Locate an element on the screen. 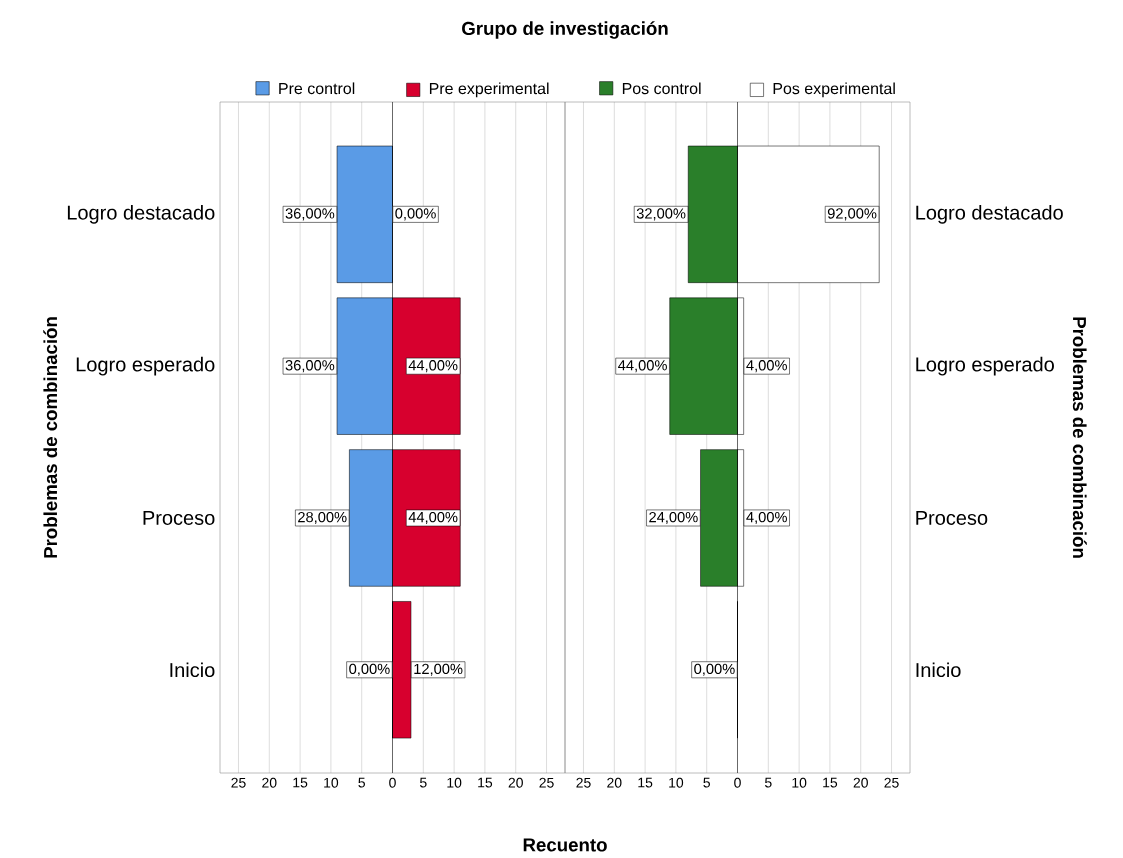  legend-label: Pre control is located at coordinates (317, 88).